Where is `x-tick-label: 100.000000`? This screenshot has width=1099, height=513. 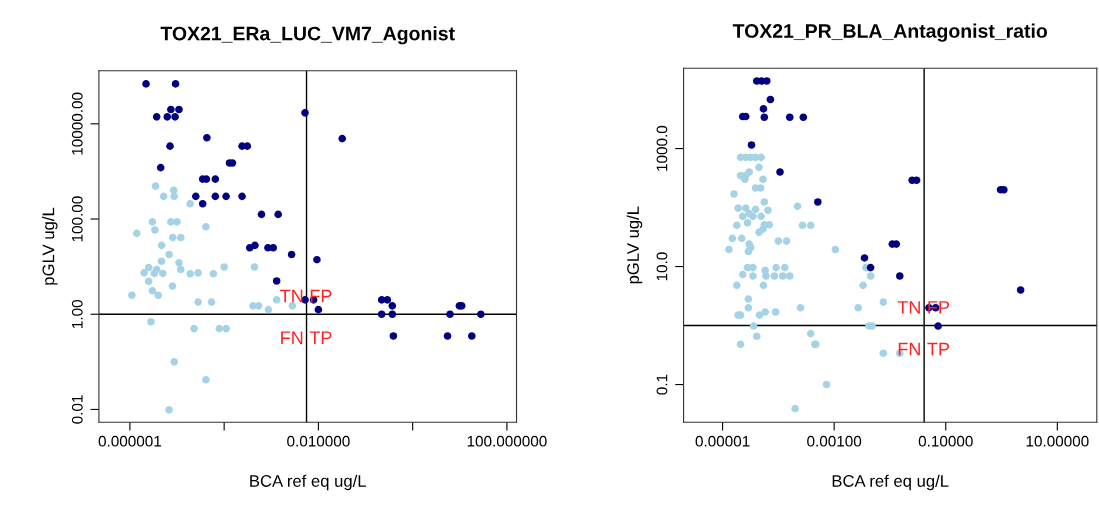 x-tick-label: 100.000000 is located at coordinates (507, 441).